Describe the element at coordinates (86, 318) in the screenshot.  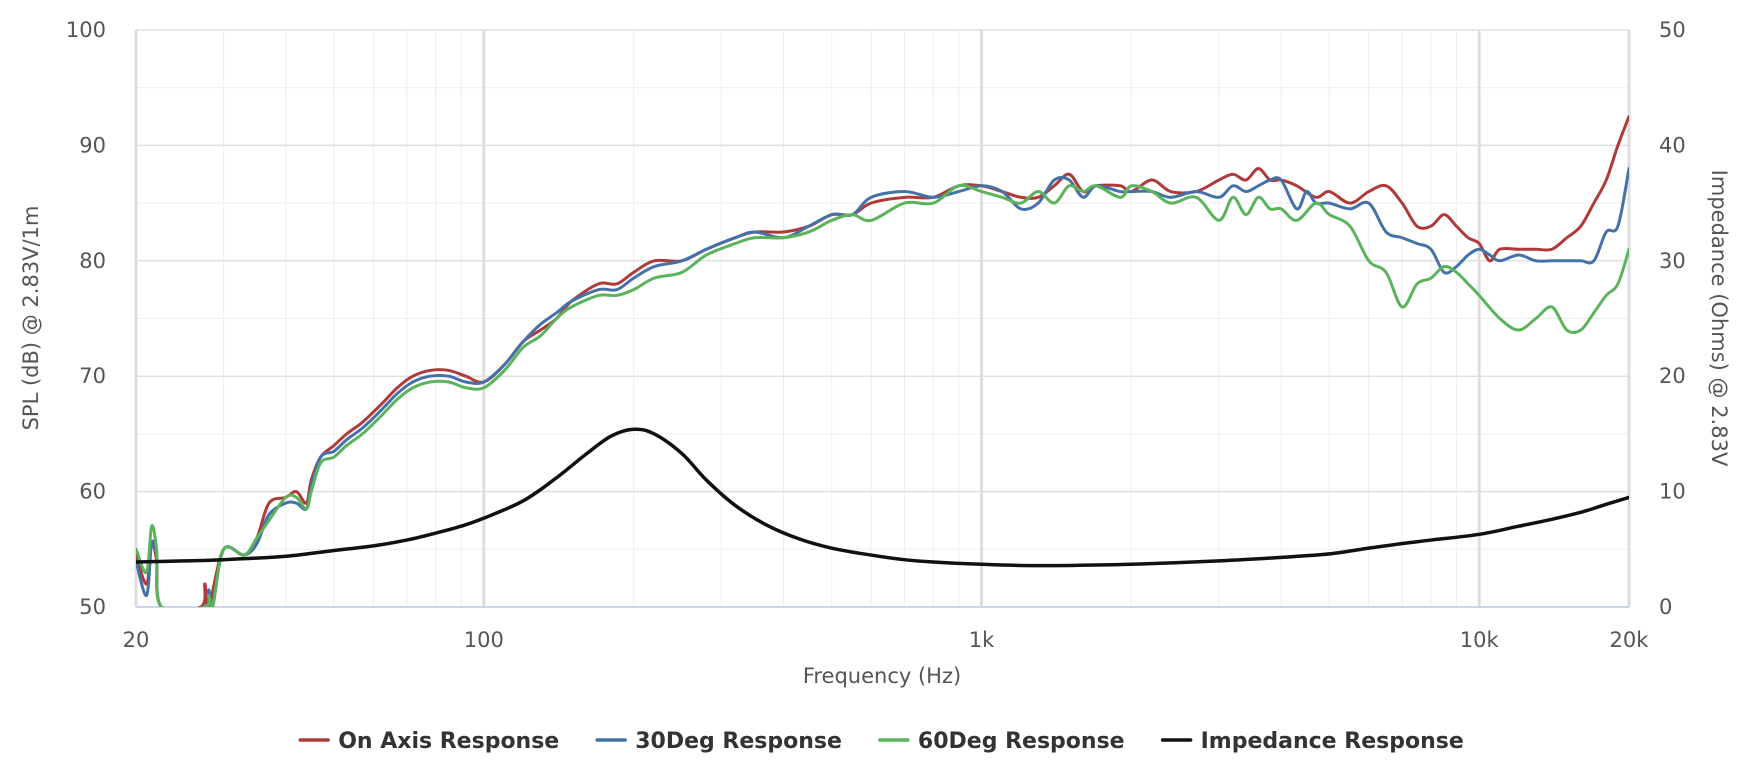
I see `y-axis-tick-labels: 50 60 70 80 90 100` at that location.